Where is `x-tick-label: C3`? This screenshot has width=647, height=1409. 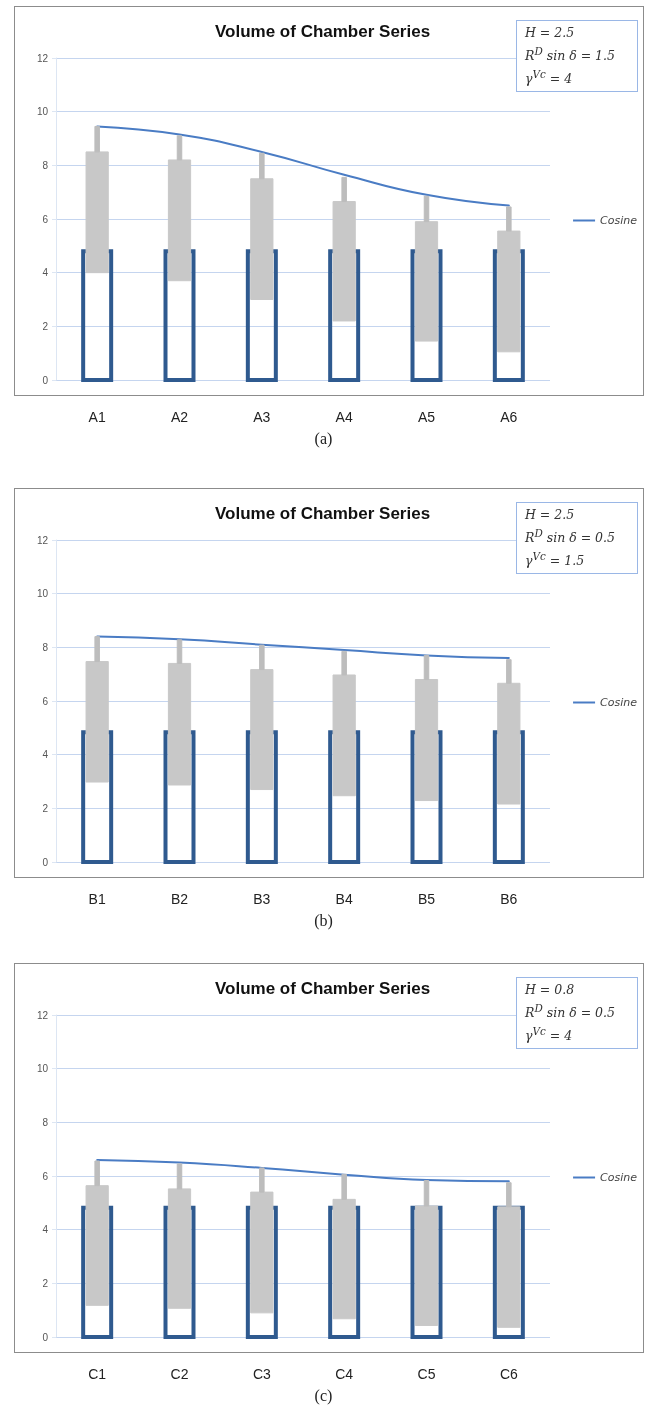
x-tick-label: C3 is located at coordinates (261, 1374).